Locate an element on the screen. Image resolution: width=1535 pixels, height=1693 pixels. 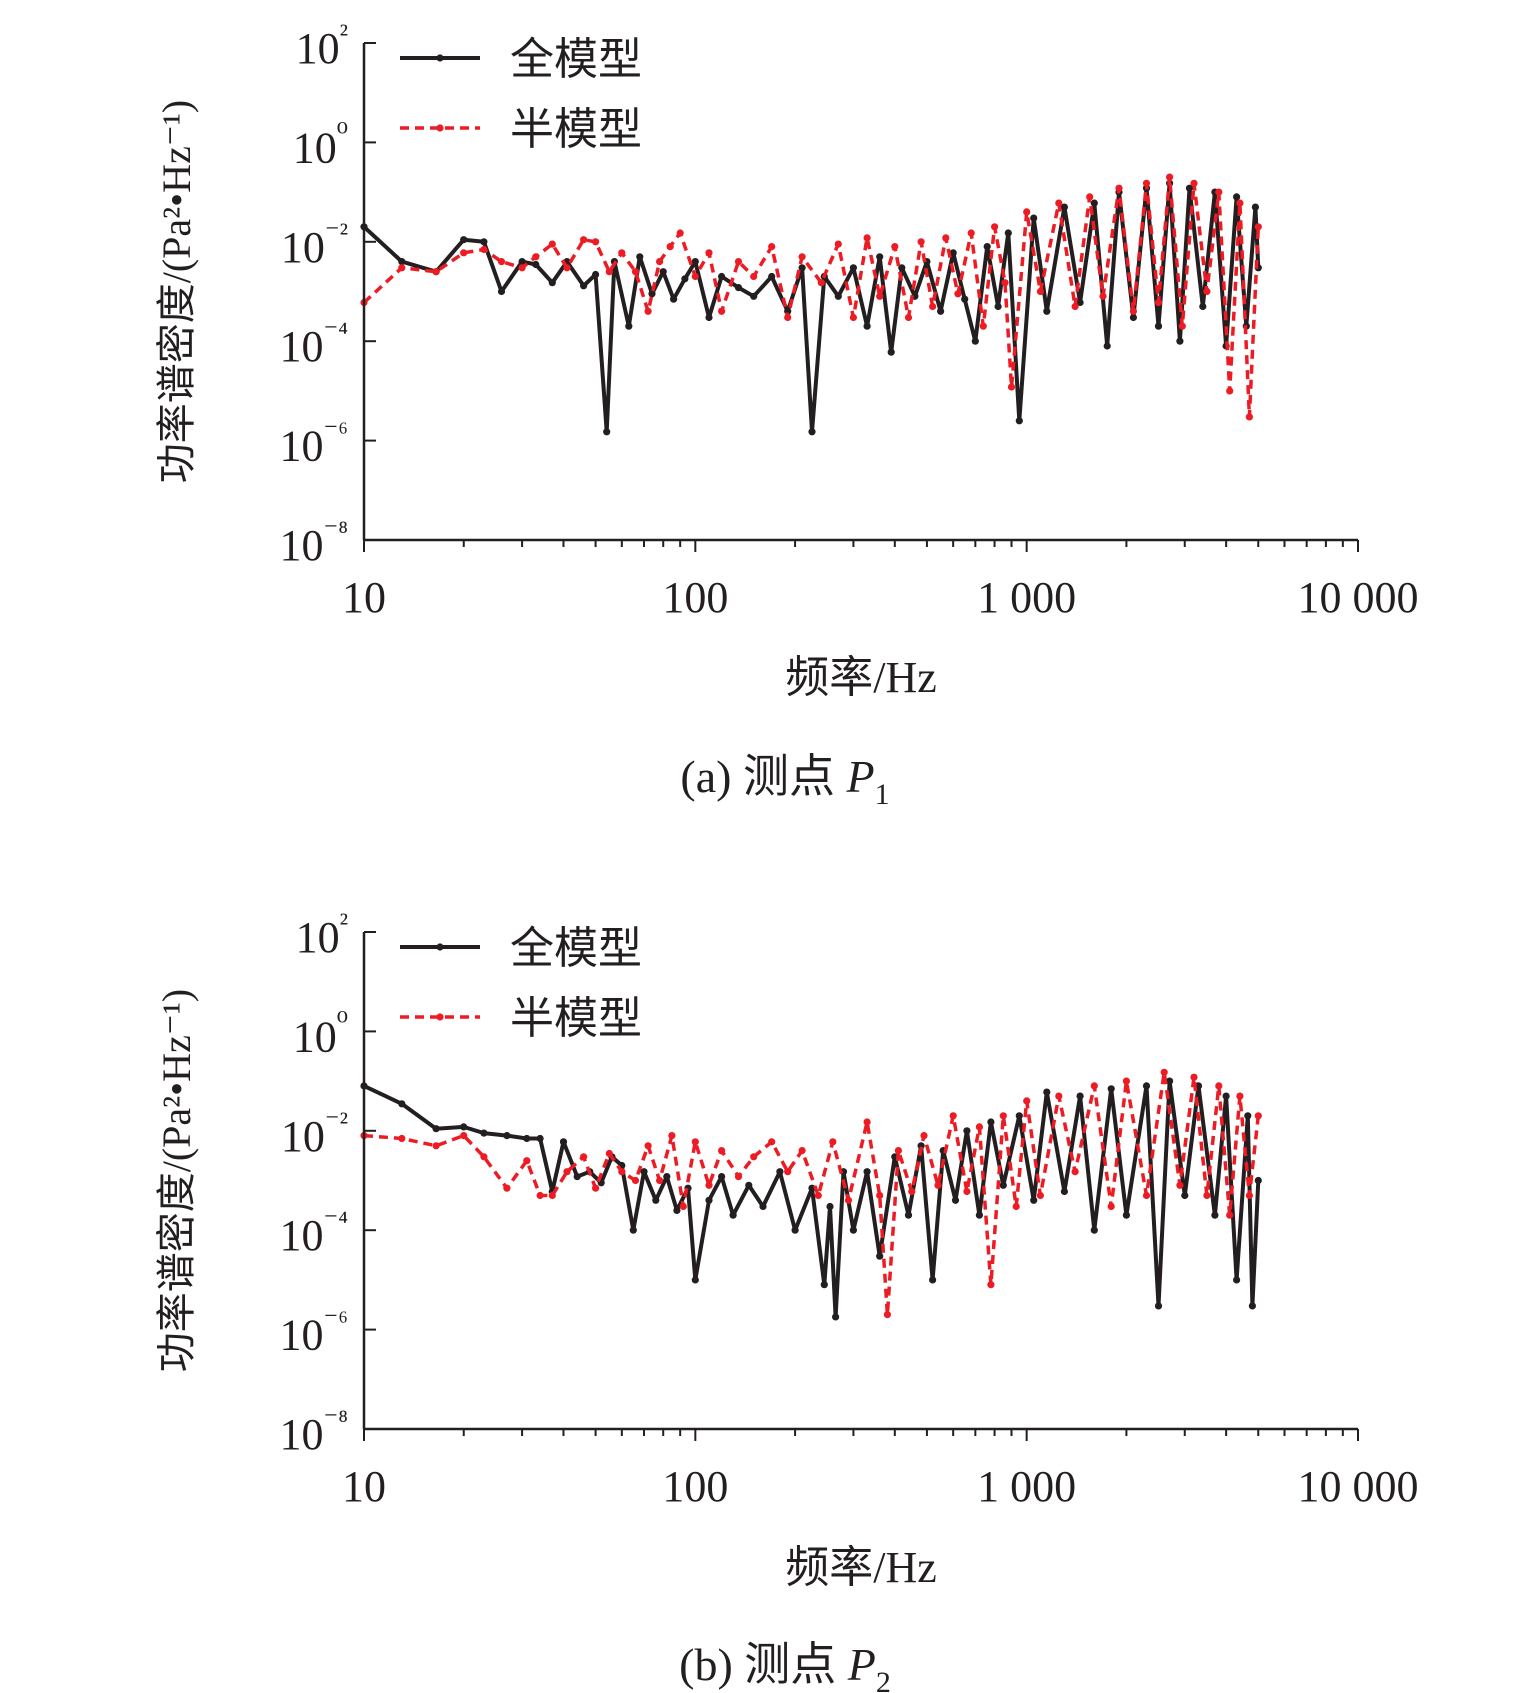
series-half-model is located at coordinates (811, 1193).